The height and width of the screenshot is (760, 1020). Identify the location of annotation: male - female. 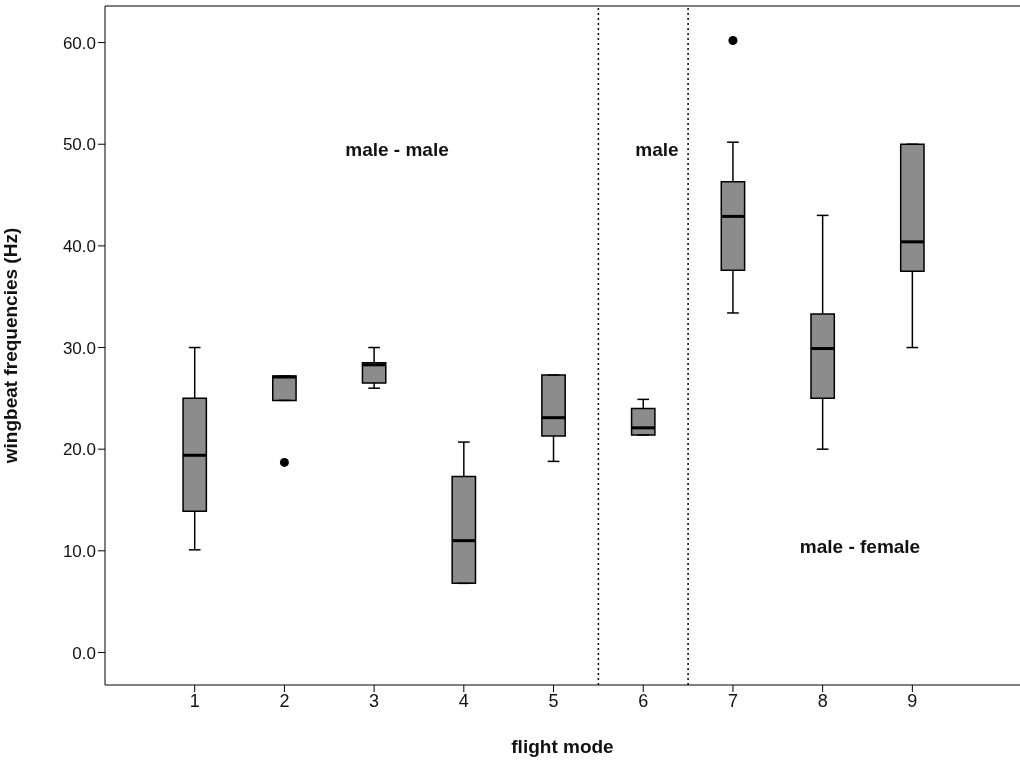
(860, 547).